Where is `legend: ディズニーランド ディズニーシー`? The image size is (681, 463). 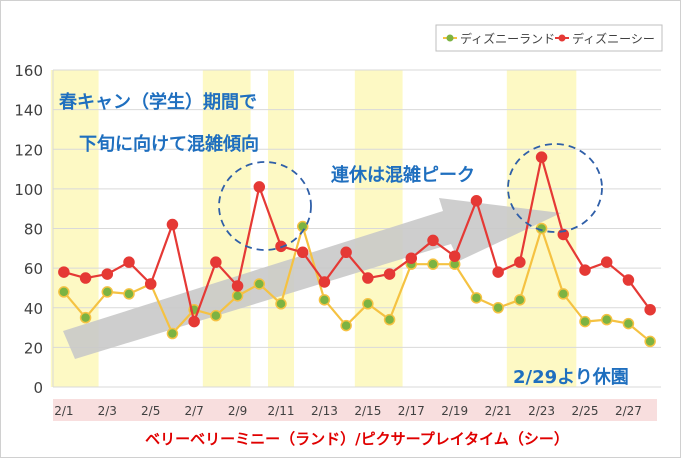
legend: ディズニーランド ディズニーシー is located at coordinates (549, 38).